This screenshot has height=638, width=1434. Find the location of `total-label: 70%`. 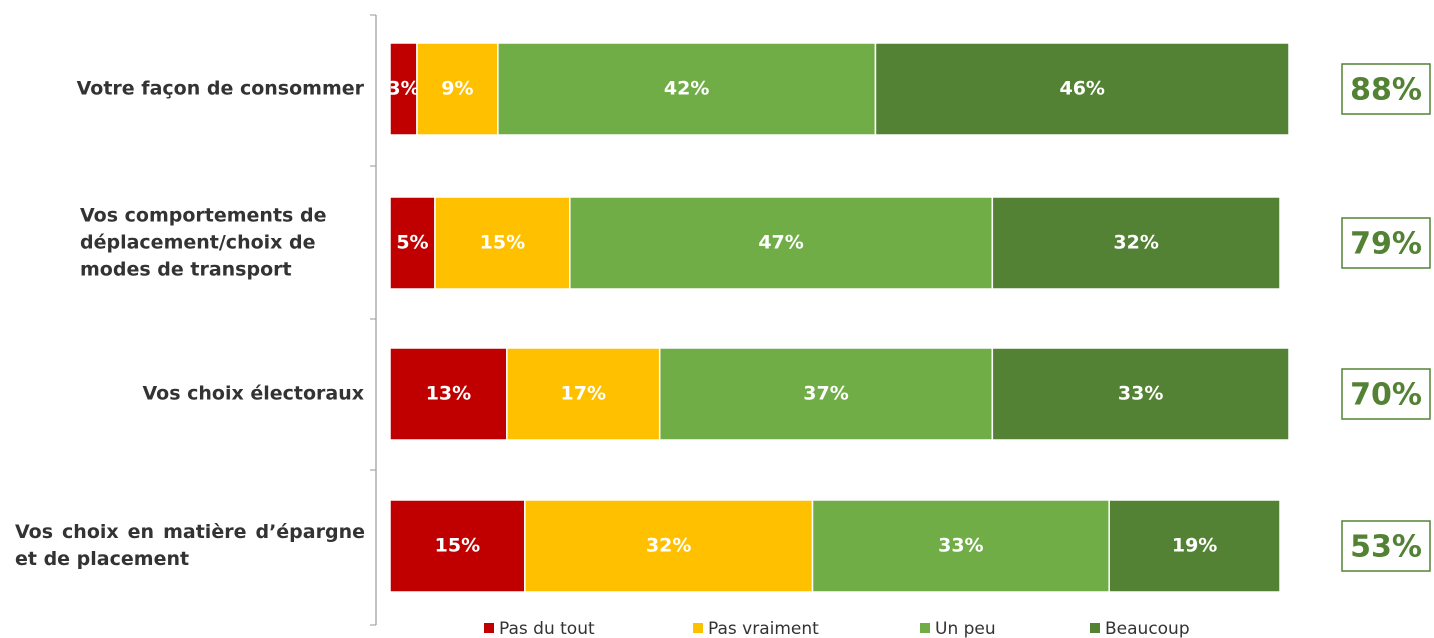

total-label: 70% is located at coordinates (1386, 395).